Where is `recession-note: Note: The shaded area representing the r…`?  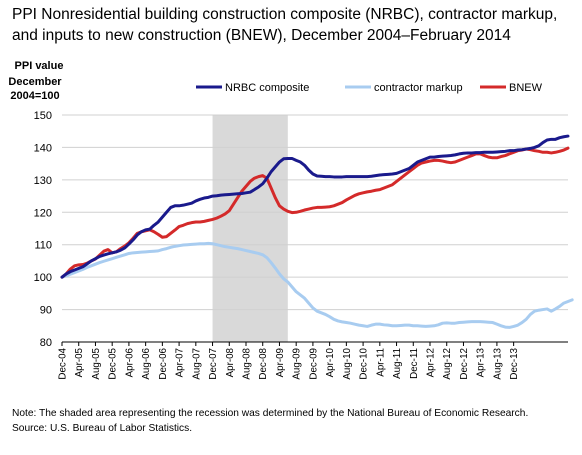
recession-note: Note: The shaded area representing the r… is located at coordinates (270, 413).